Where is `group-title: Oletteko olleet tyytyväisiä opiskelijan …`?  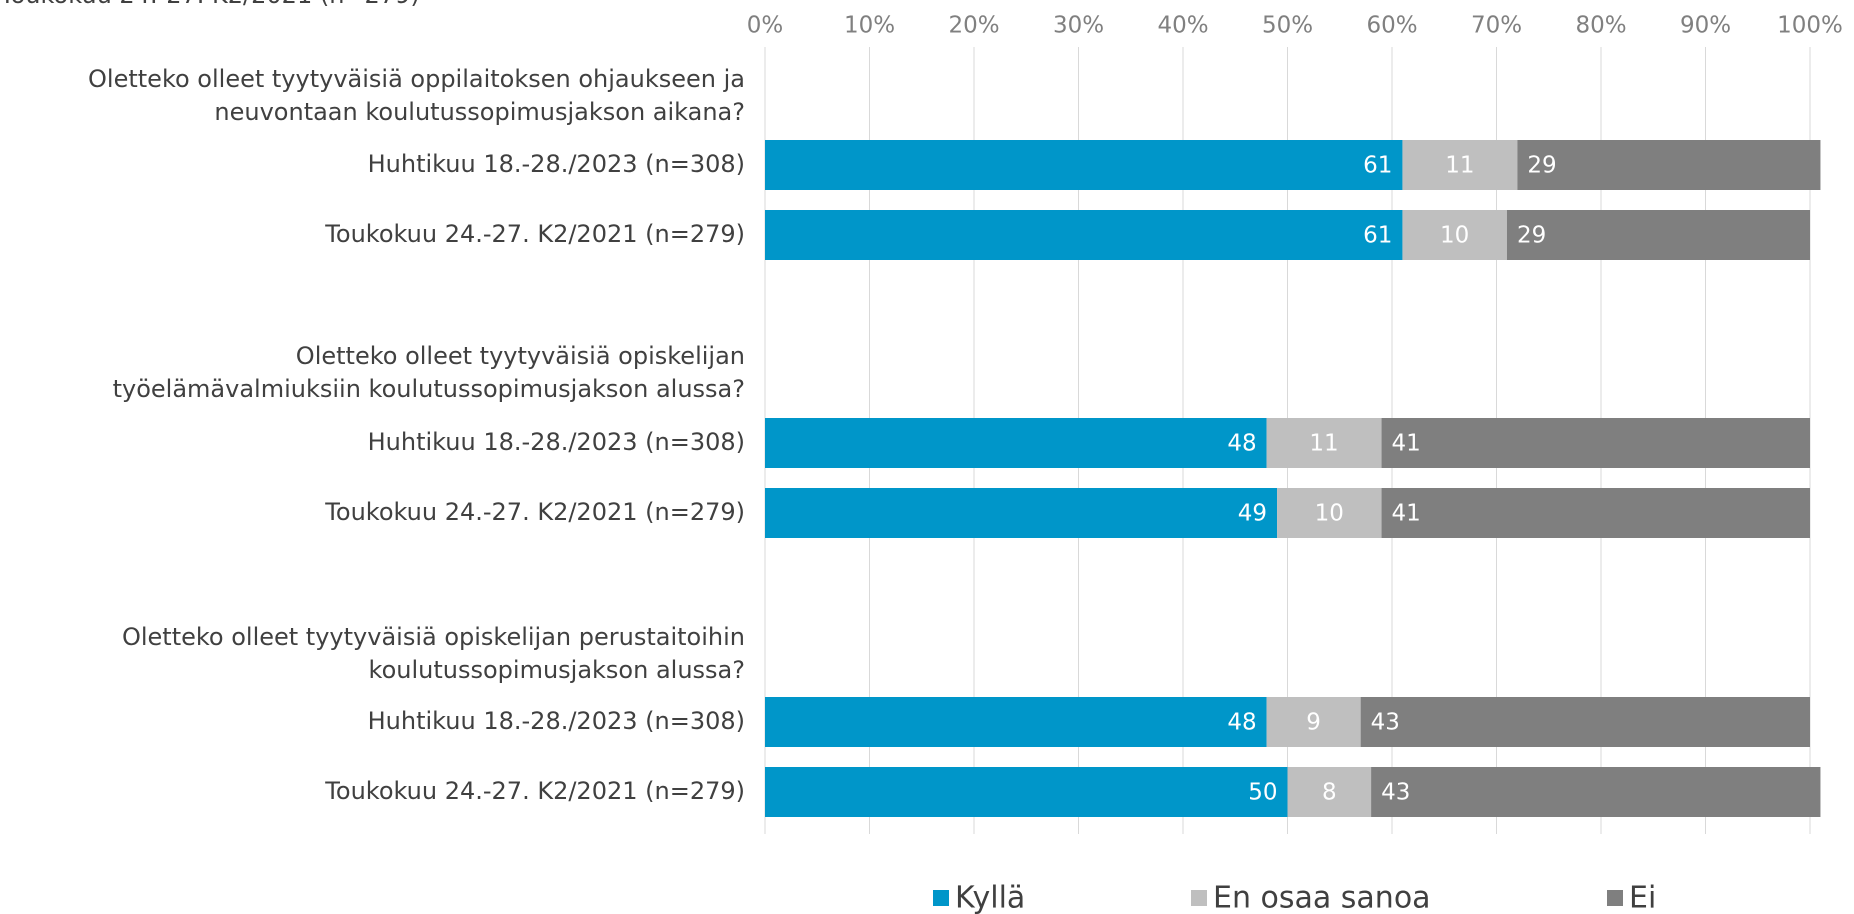 group-title: Oletteko olleet tyytyväisiä opiskelijan … is located at coordinates (433, 637).